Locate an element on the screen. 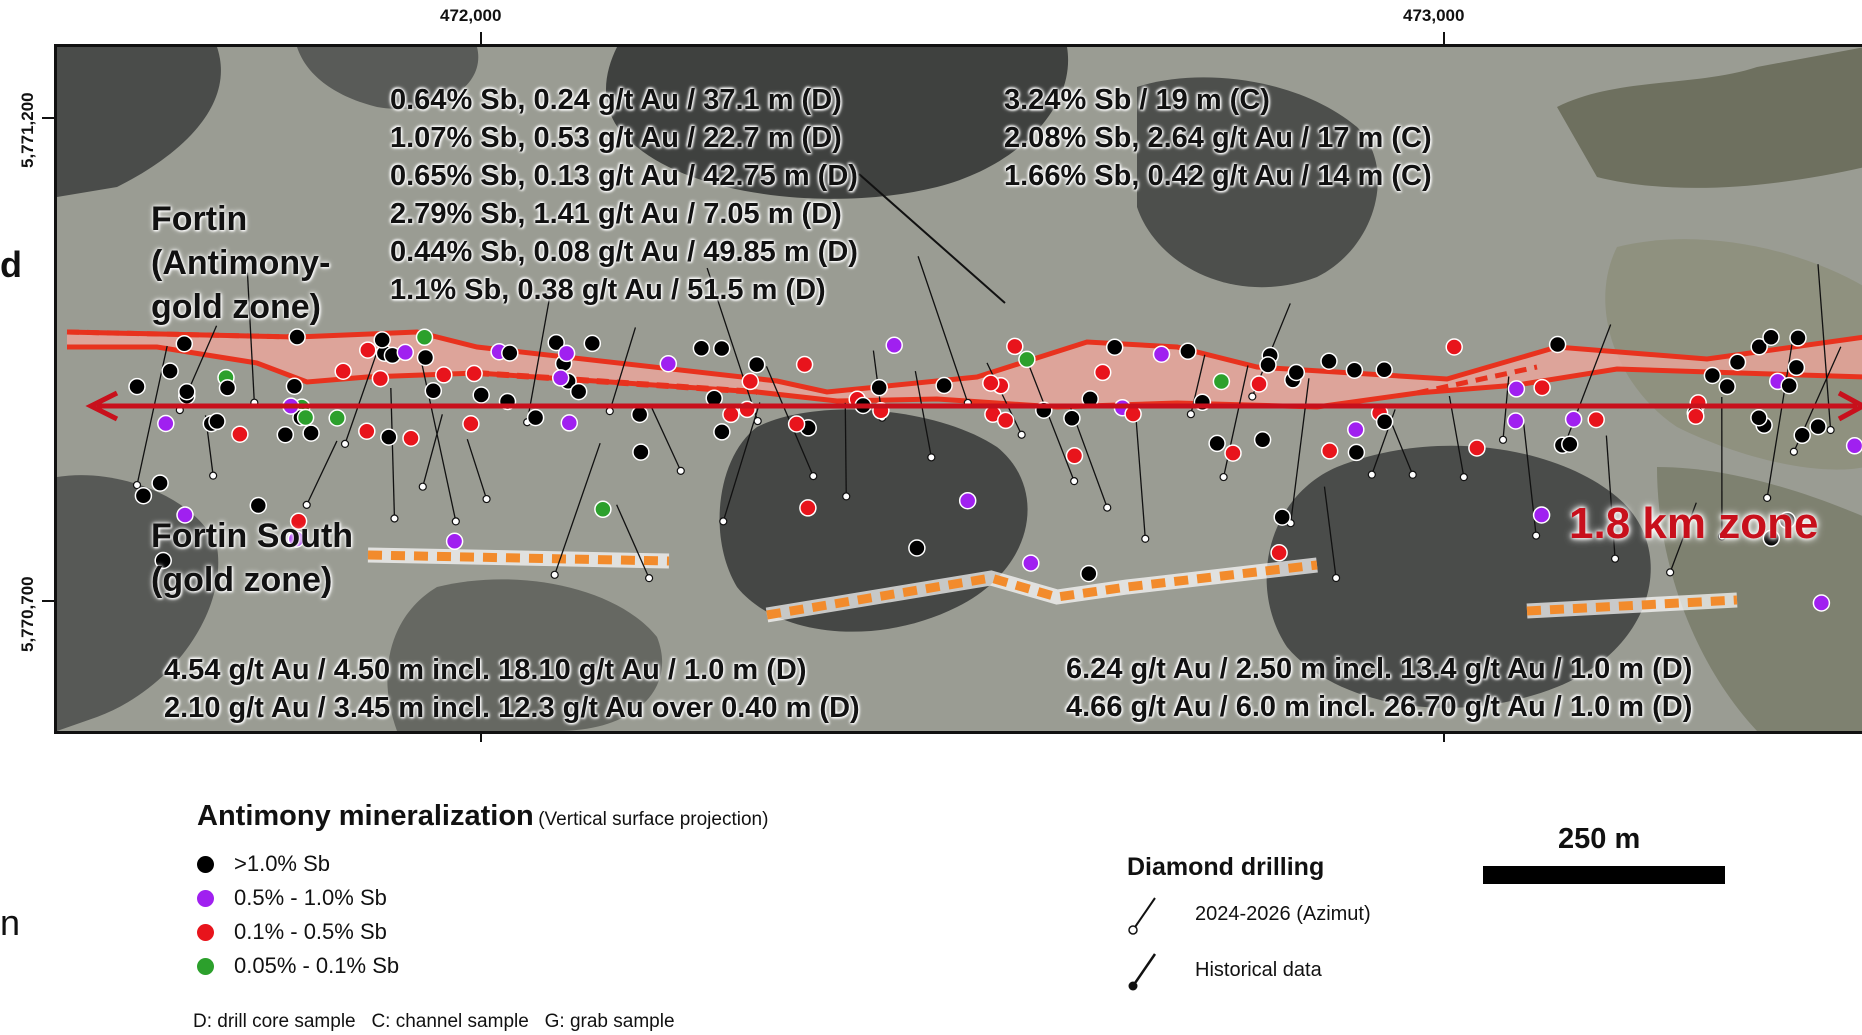 The height and width of the screenshot is (1035, 1862). assay-result: 1.07% Sb, 0.53 g/t Au / 22.7 m (D) is located at coordinates (616, 138).